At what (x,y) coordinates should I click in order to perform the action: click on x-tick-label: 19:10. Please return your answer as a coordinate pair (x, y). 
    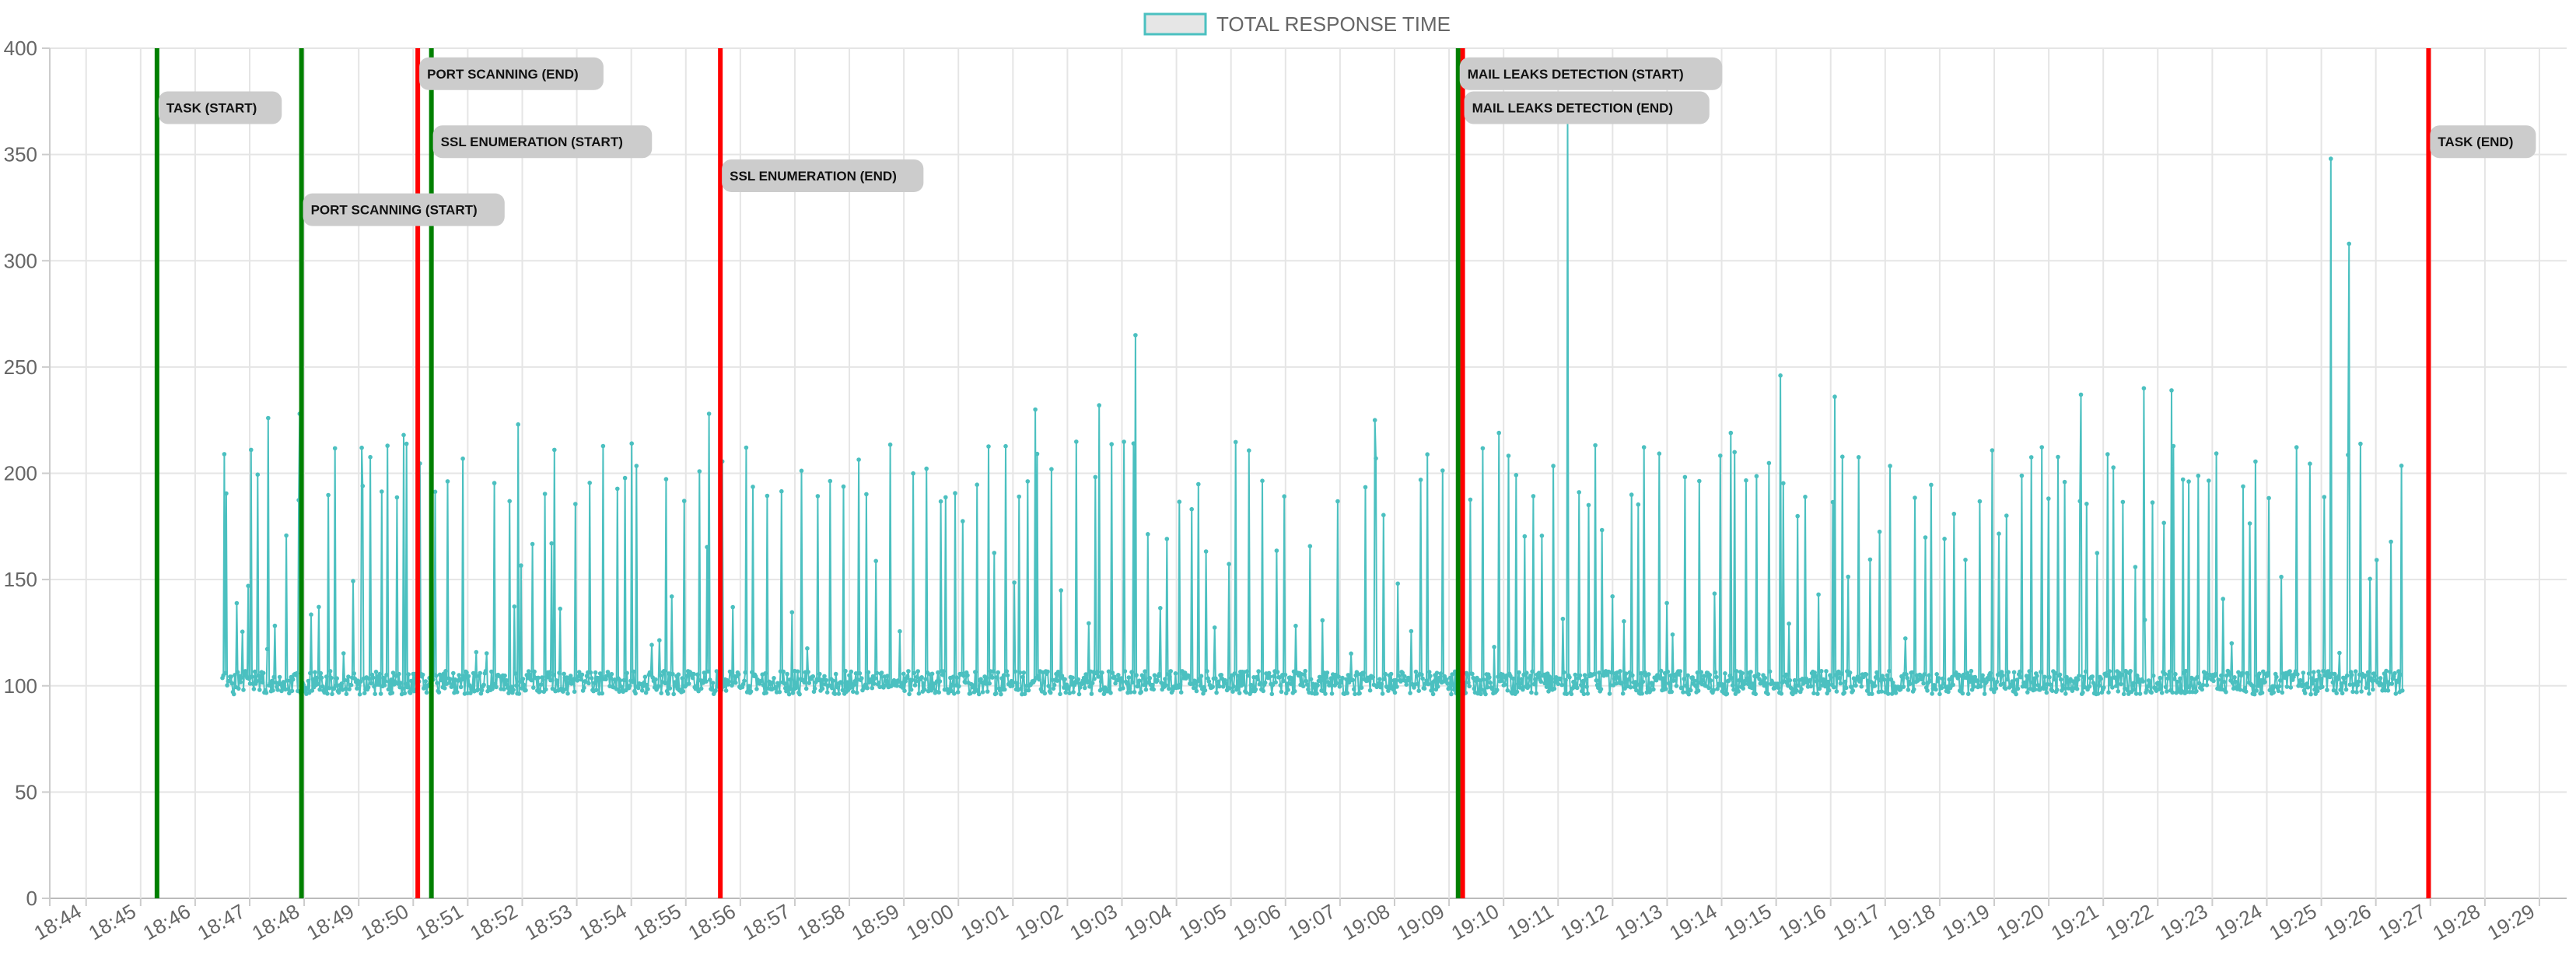
    Looking at the image, I should click on (1475, 922).